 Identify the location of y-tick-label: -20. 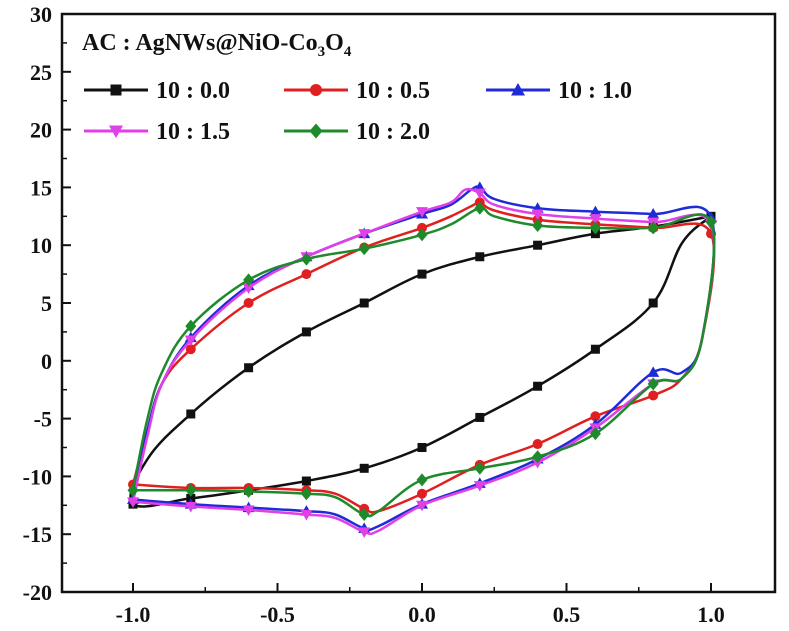
(37, 592).